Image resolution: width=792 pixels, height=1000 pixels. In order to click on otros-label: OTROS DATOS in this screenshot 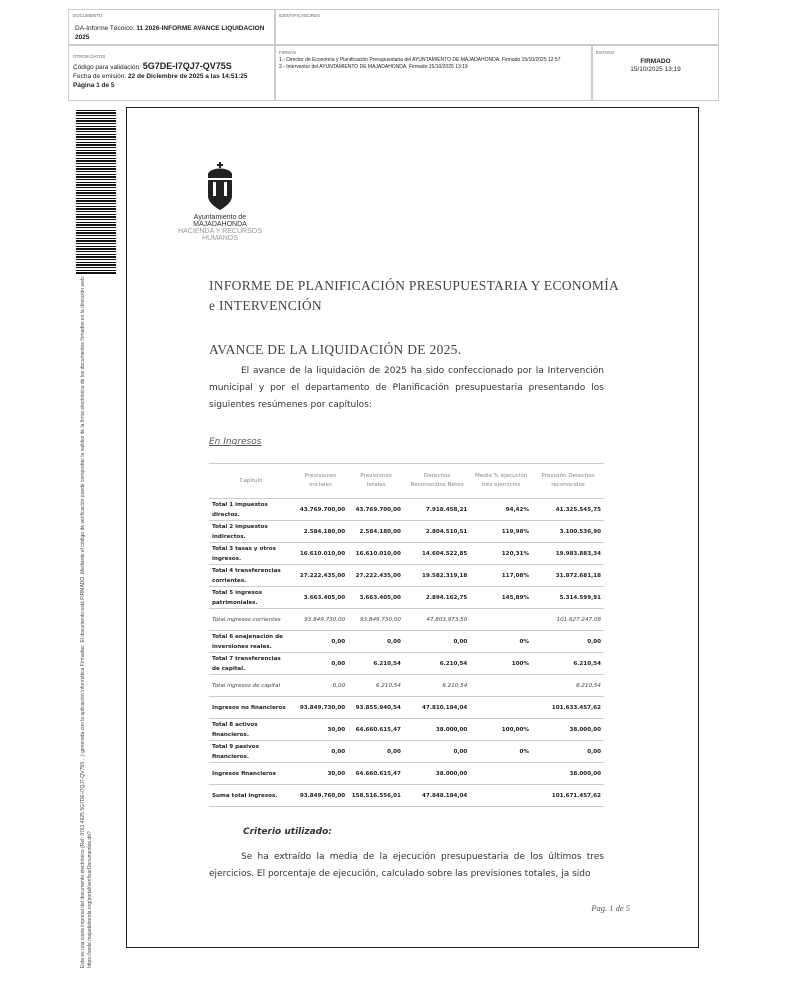, I will do `click(89, 56)`.